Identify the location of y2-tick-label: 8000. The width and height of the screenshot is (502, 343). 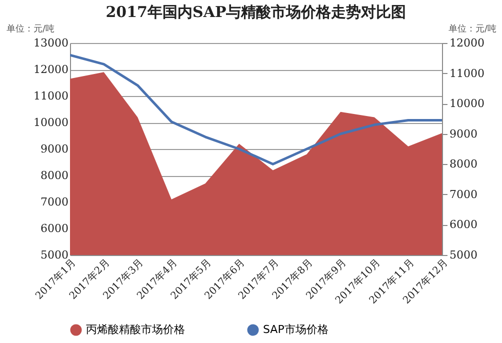
(464, 164).